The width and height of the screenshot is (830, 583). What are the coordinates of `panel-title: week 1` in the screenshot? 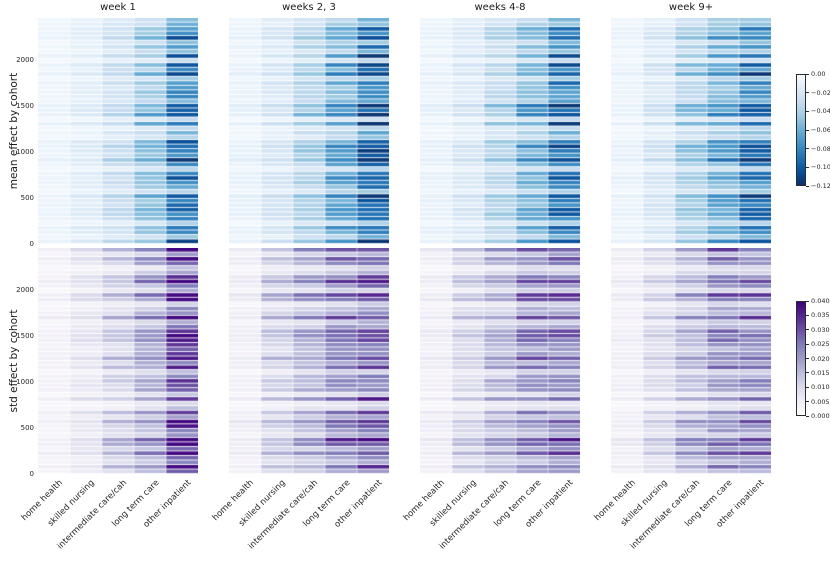 It's located at (118, 7).